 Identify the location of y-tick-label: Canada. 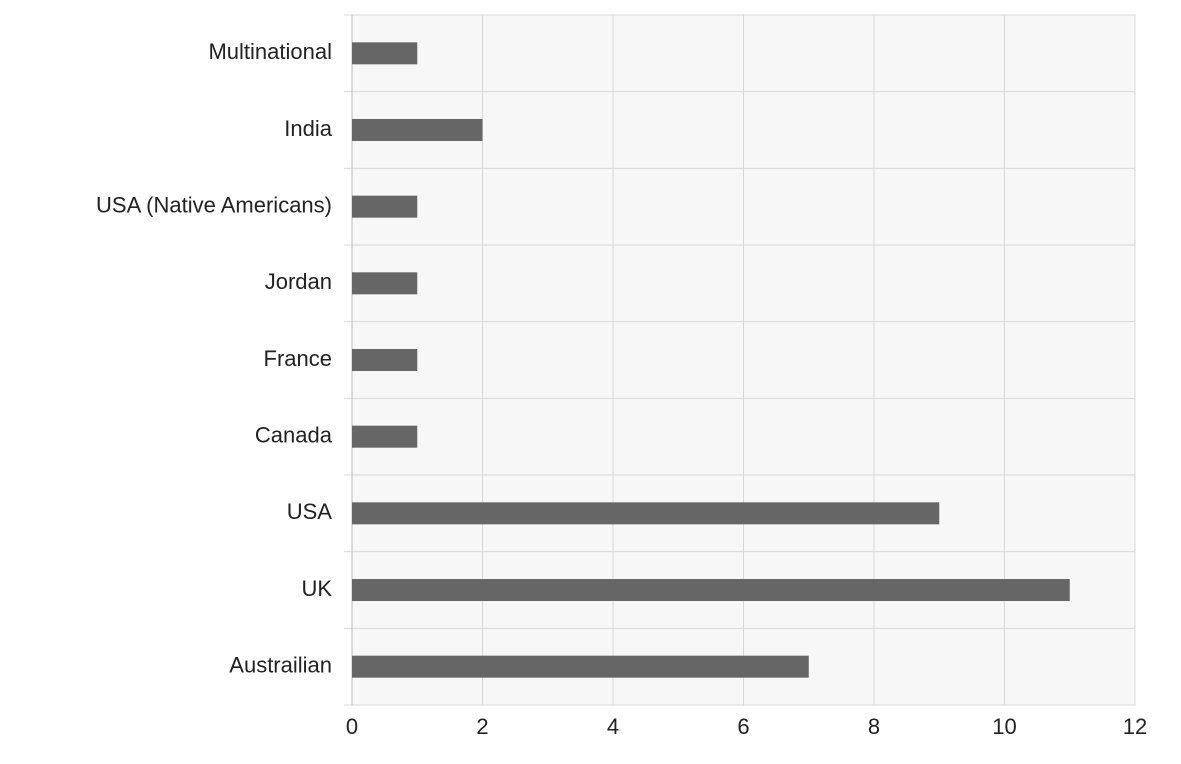
(294, 434).